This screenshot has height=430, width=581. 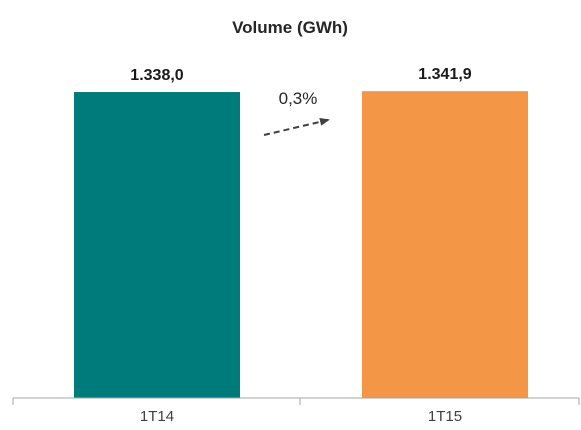 What do you see at coordinates (296, 126) in the screenshot?
I see `growth-arrow` at bounding box center [296, 126].